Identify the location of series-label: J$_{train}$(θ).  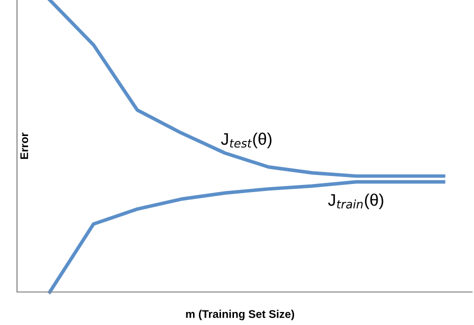
(356, 202).